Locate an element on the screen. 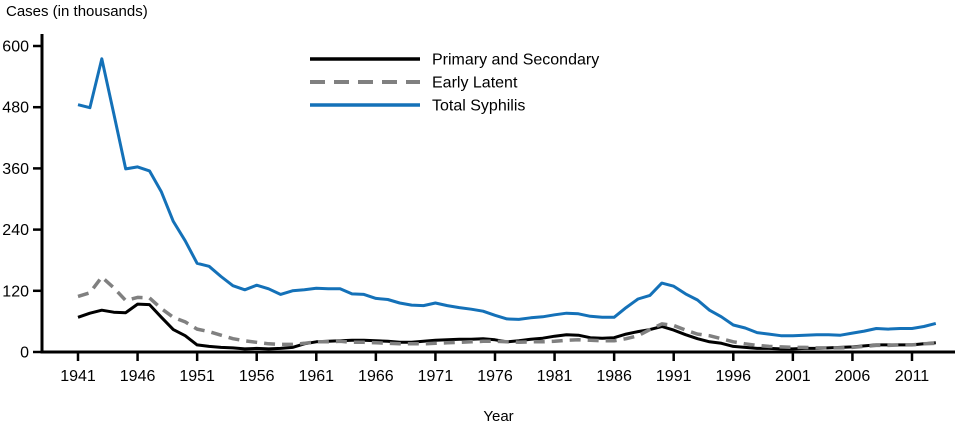 Image resolution: width=960 pixels, height=434 pixels. x-tick-label: 1991 is located at coordinates (674, 376).